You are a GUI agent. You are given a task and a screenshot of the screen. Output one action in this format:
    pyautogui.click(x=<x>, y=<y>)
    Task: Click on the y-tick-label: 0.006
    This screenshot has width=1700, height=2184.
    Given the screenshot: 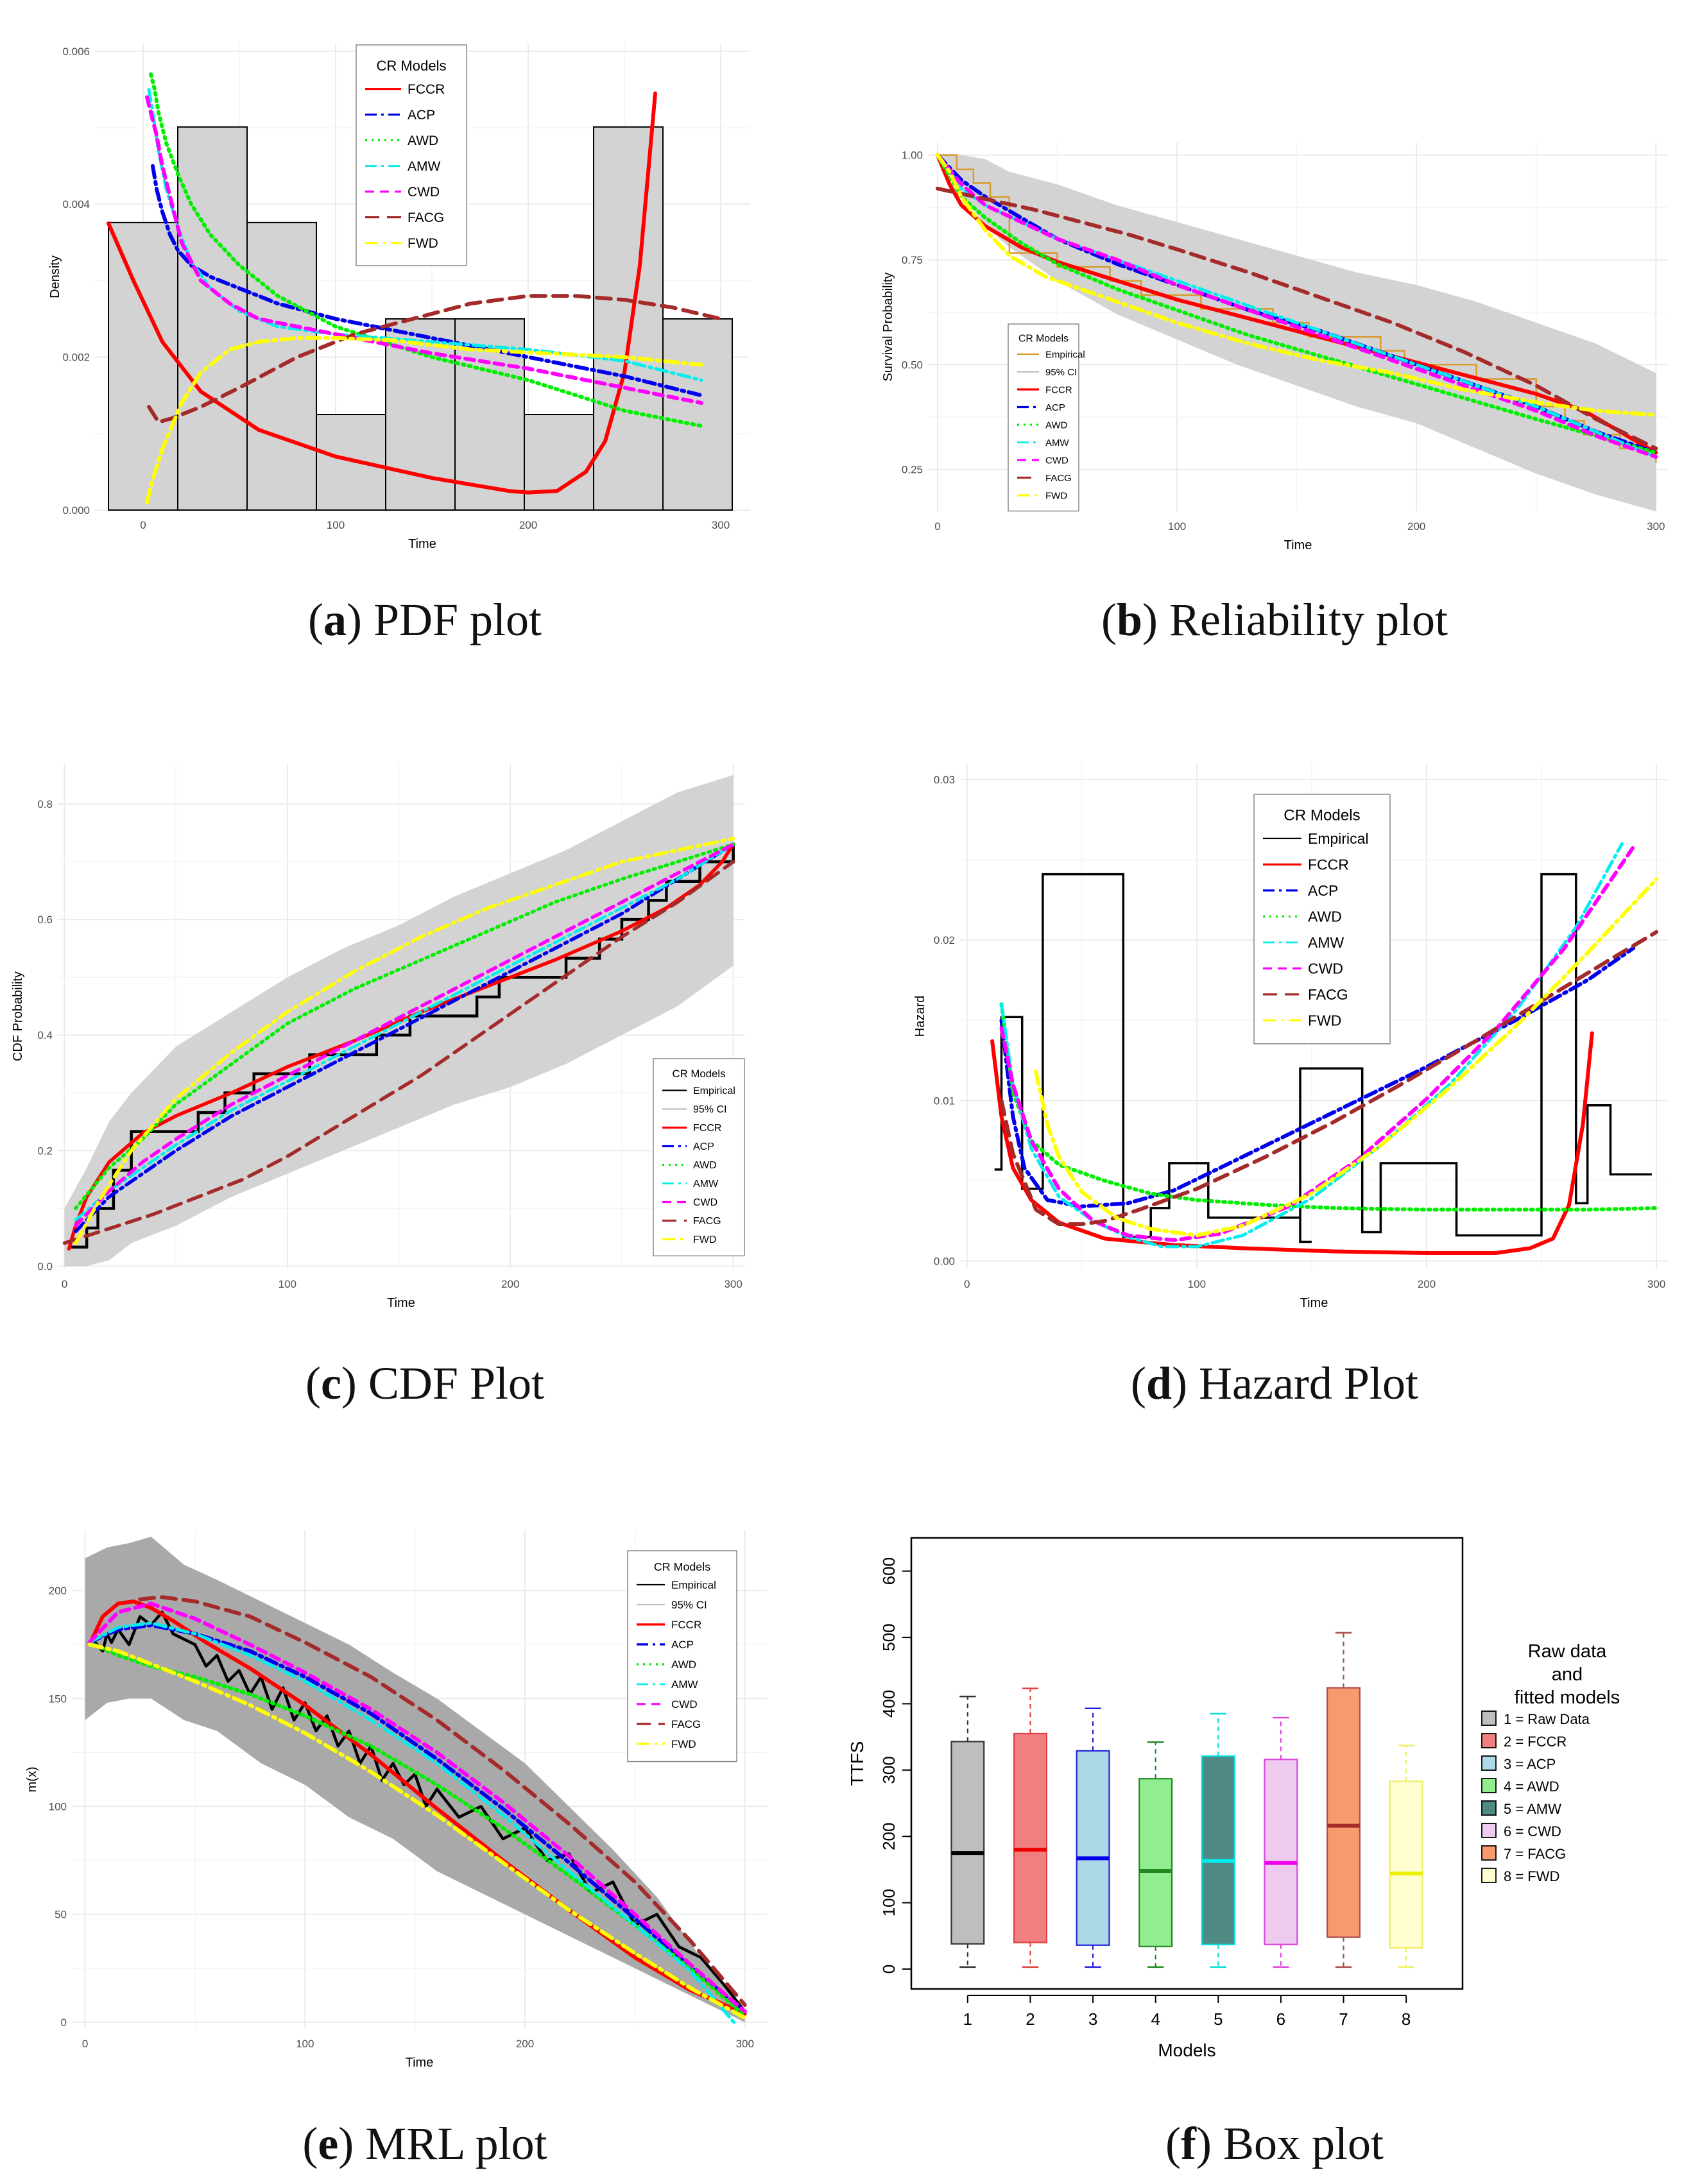 What is the action you would take?
    pyautogui.click(x=76, y=52)
    